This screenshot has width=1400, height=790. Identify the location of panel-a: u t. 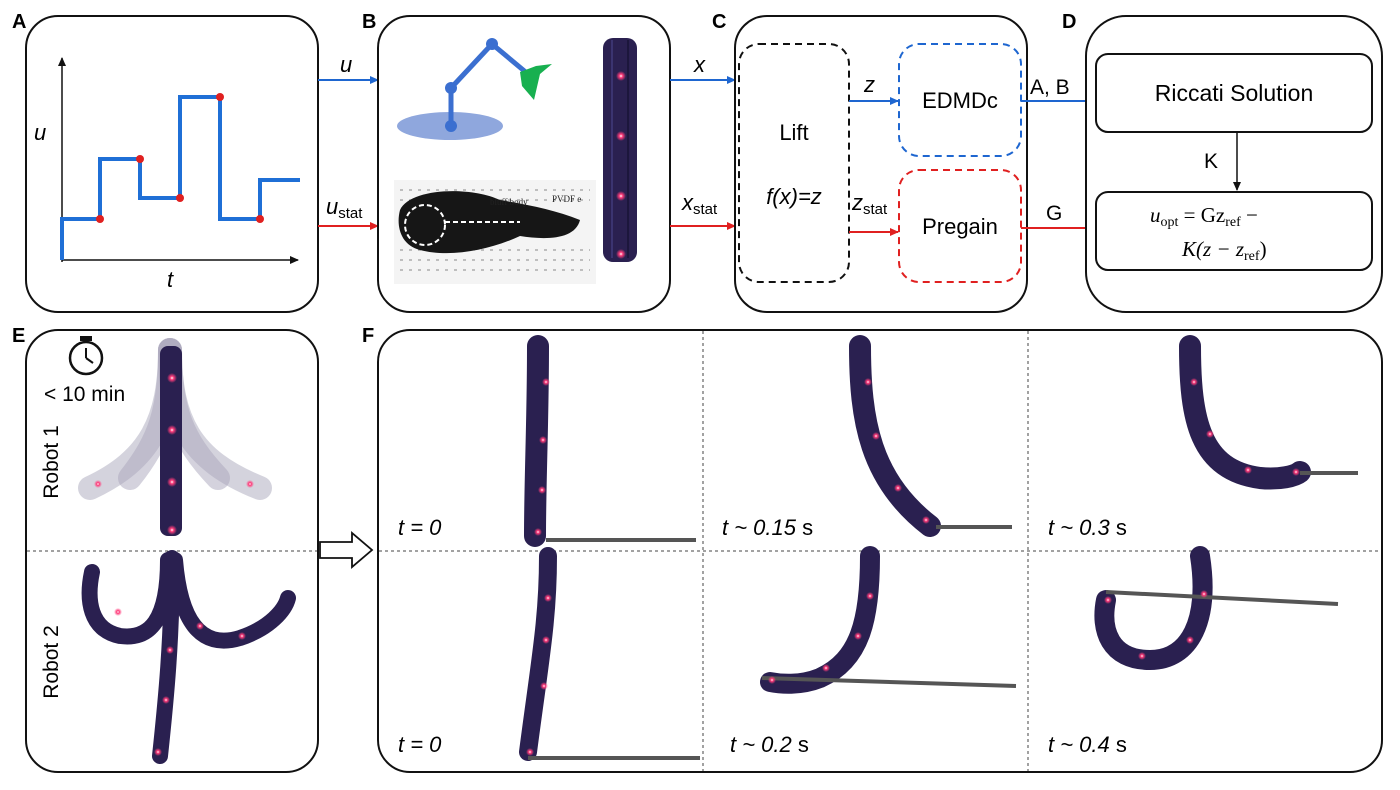
(172, 164).